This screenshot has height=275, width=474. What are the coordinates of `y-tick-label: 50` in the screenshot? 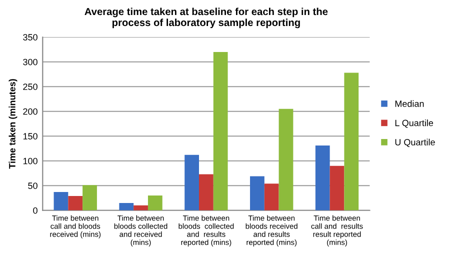 It's located at (33, 185).